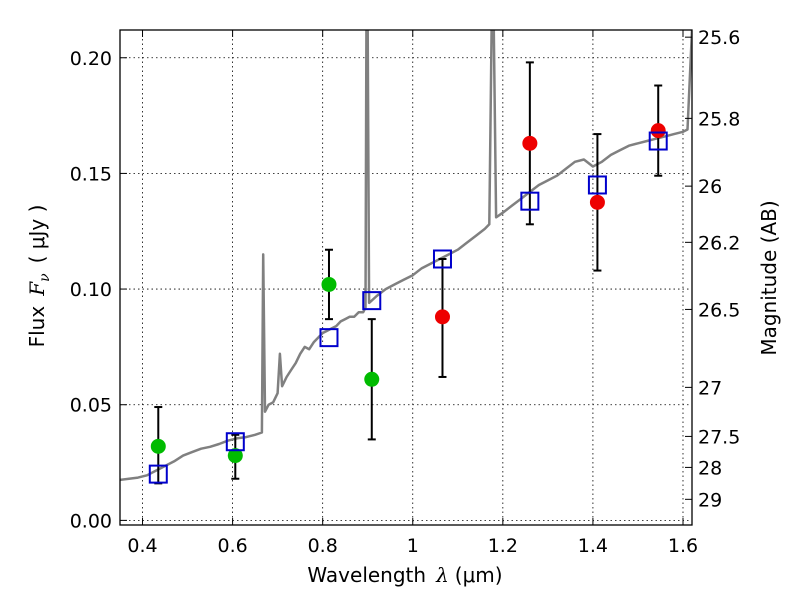 The width and height of the screenshot is (800, 600). Describe the element at coordinates (91, 174) in the screenshot. I see `y-tick-label: 0.15` at that location.